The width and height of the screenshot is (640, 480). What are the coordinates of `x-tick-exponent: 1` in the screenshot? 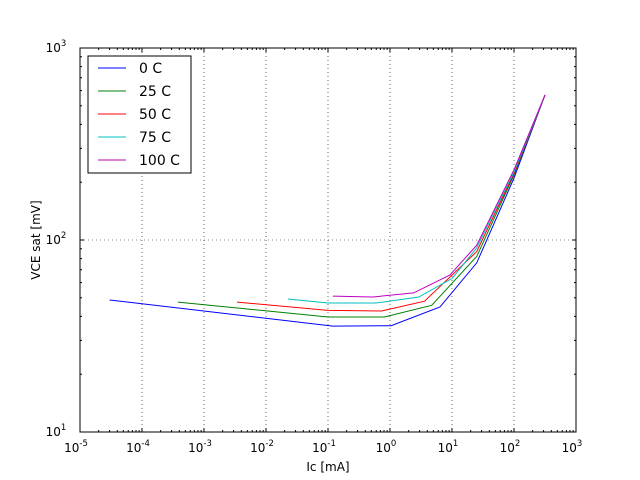 It's located at (455, 444).